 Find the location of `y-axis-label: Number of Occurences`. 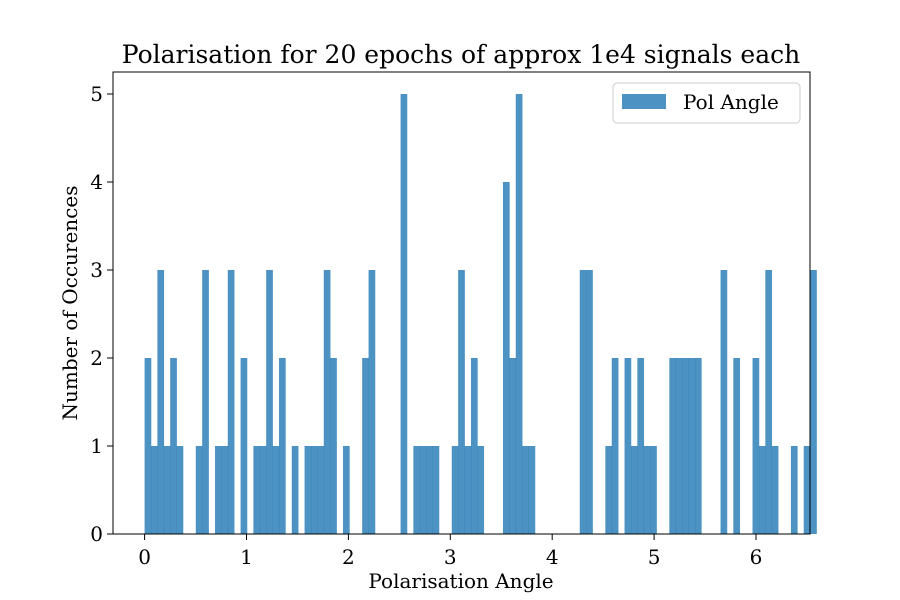

y-axis-label: Number of Occurences is located at coordinates (70, 303).